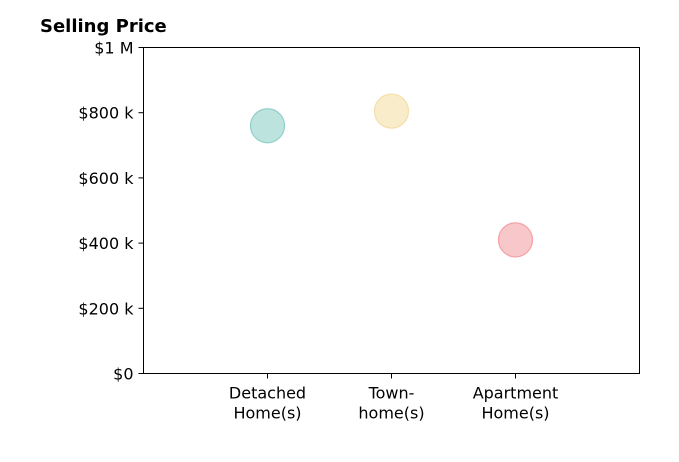 This screenshot has width=679, height=462. I want to click on x-tick-label-line: Apartment, so click(516, 393).